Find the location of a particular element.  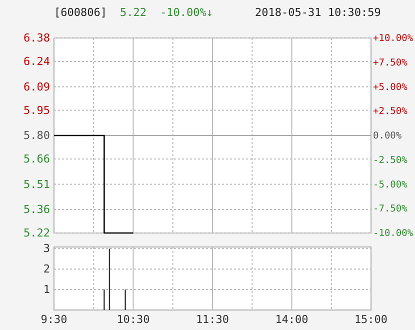

y-tick-label: 1 is located at coordinates (46, 289).